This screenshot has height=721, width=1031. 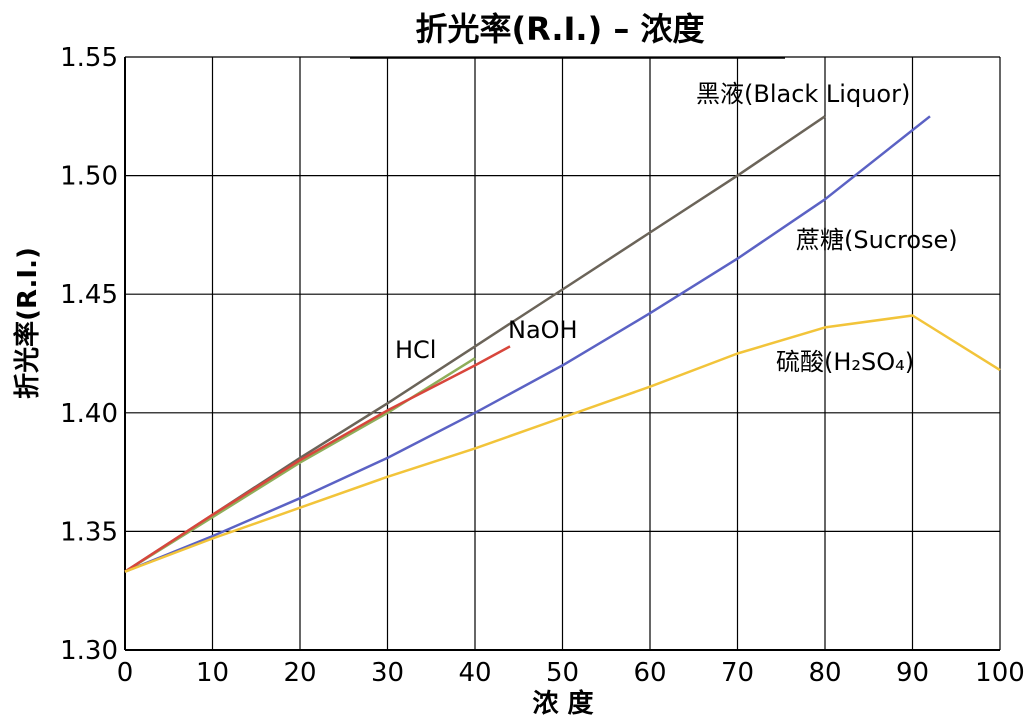 What do you see at coordinates (474, 673) in the screenshot?
I see `x-tick-label: 40` at bounding box center [474, 673].